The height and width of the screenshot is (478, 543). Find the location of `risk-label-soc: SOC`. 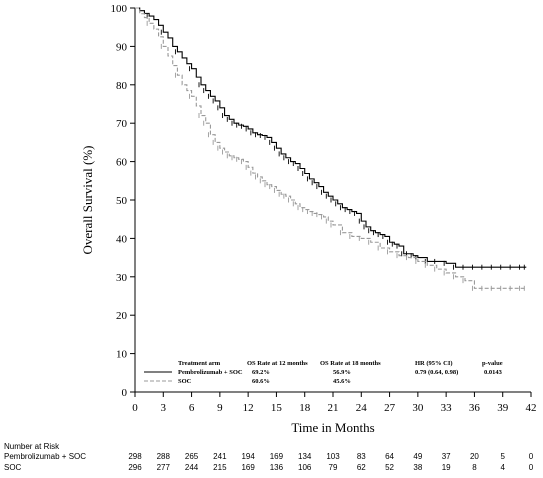

risk-label-soc: SOC is located at coordinates (13, 467).